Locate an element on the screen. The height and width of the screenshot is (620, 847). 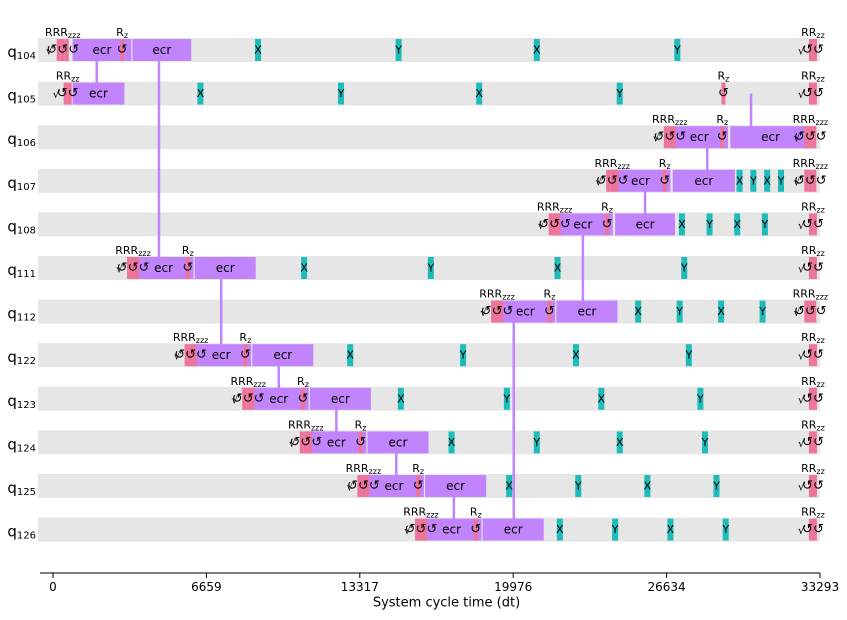
qubit-label: q108 is located at coordinates (21, 226).